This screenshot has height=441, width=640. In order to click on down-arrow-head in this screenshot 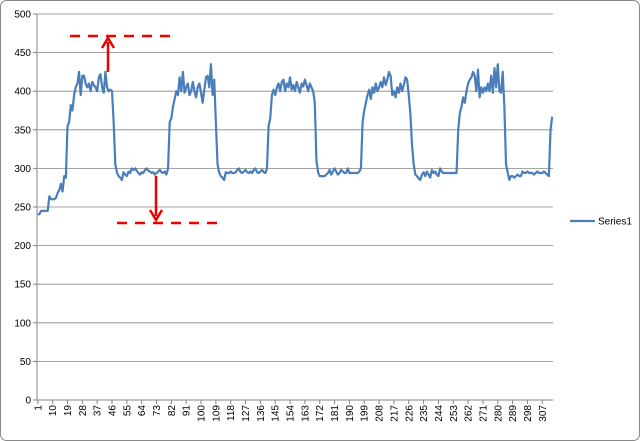, I will do `click(156, 216)`.